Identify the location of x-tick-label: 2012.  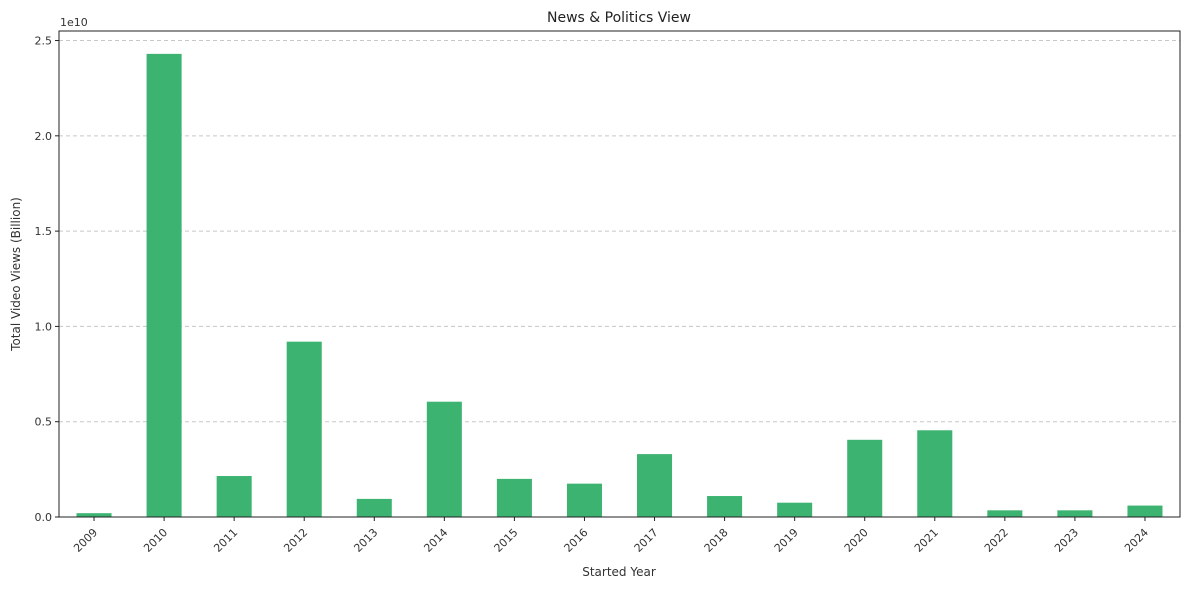
(295, 540).